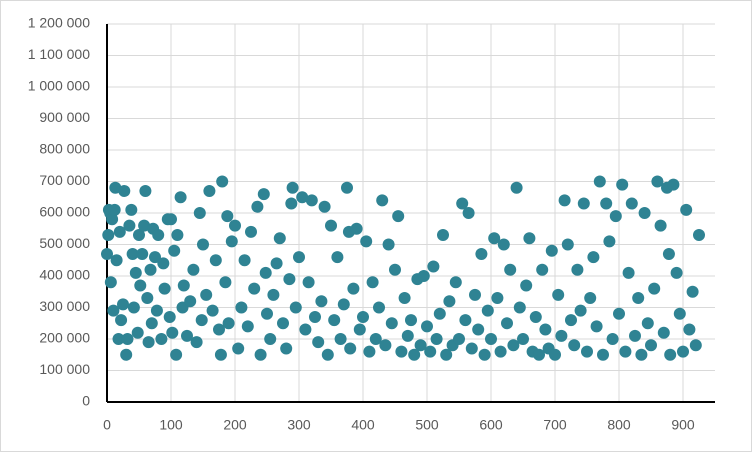  I want to click on y-tick-label: 0, so click(86, 401).